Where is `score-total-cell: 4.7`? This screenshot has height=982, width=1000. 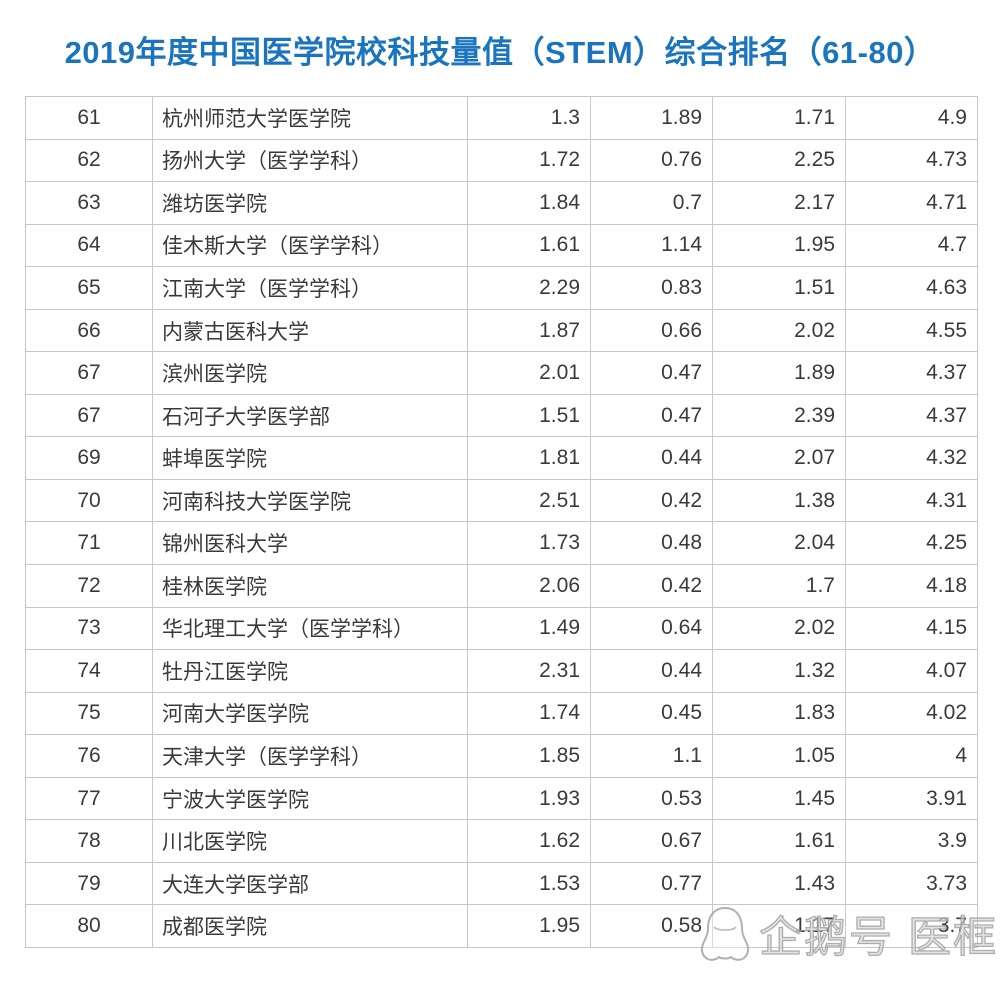 score-total-cell: 4.7 is located at coordinates (911, 245).